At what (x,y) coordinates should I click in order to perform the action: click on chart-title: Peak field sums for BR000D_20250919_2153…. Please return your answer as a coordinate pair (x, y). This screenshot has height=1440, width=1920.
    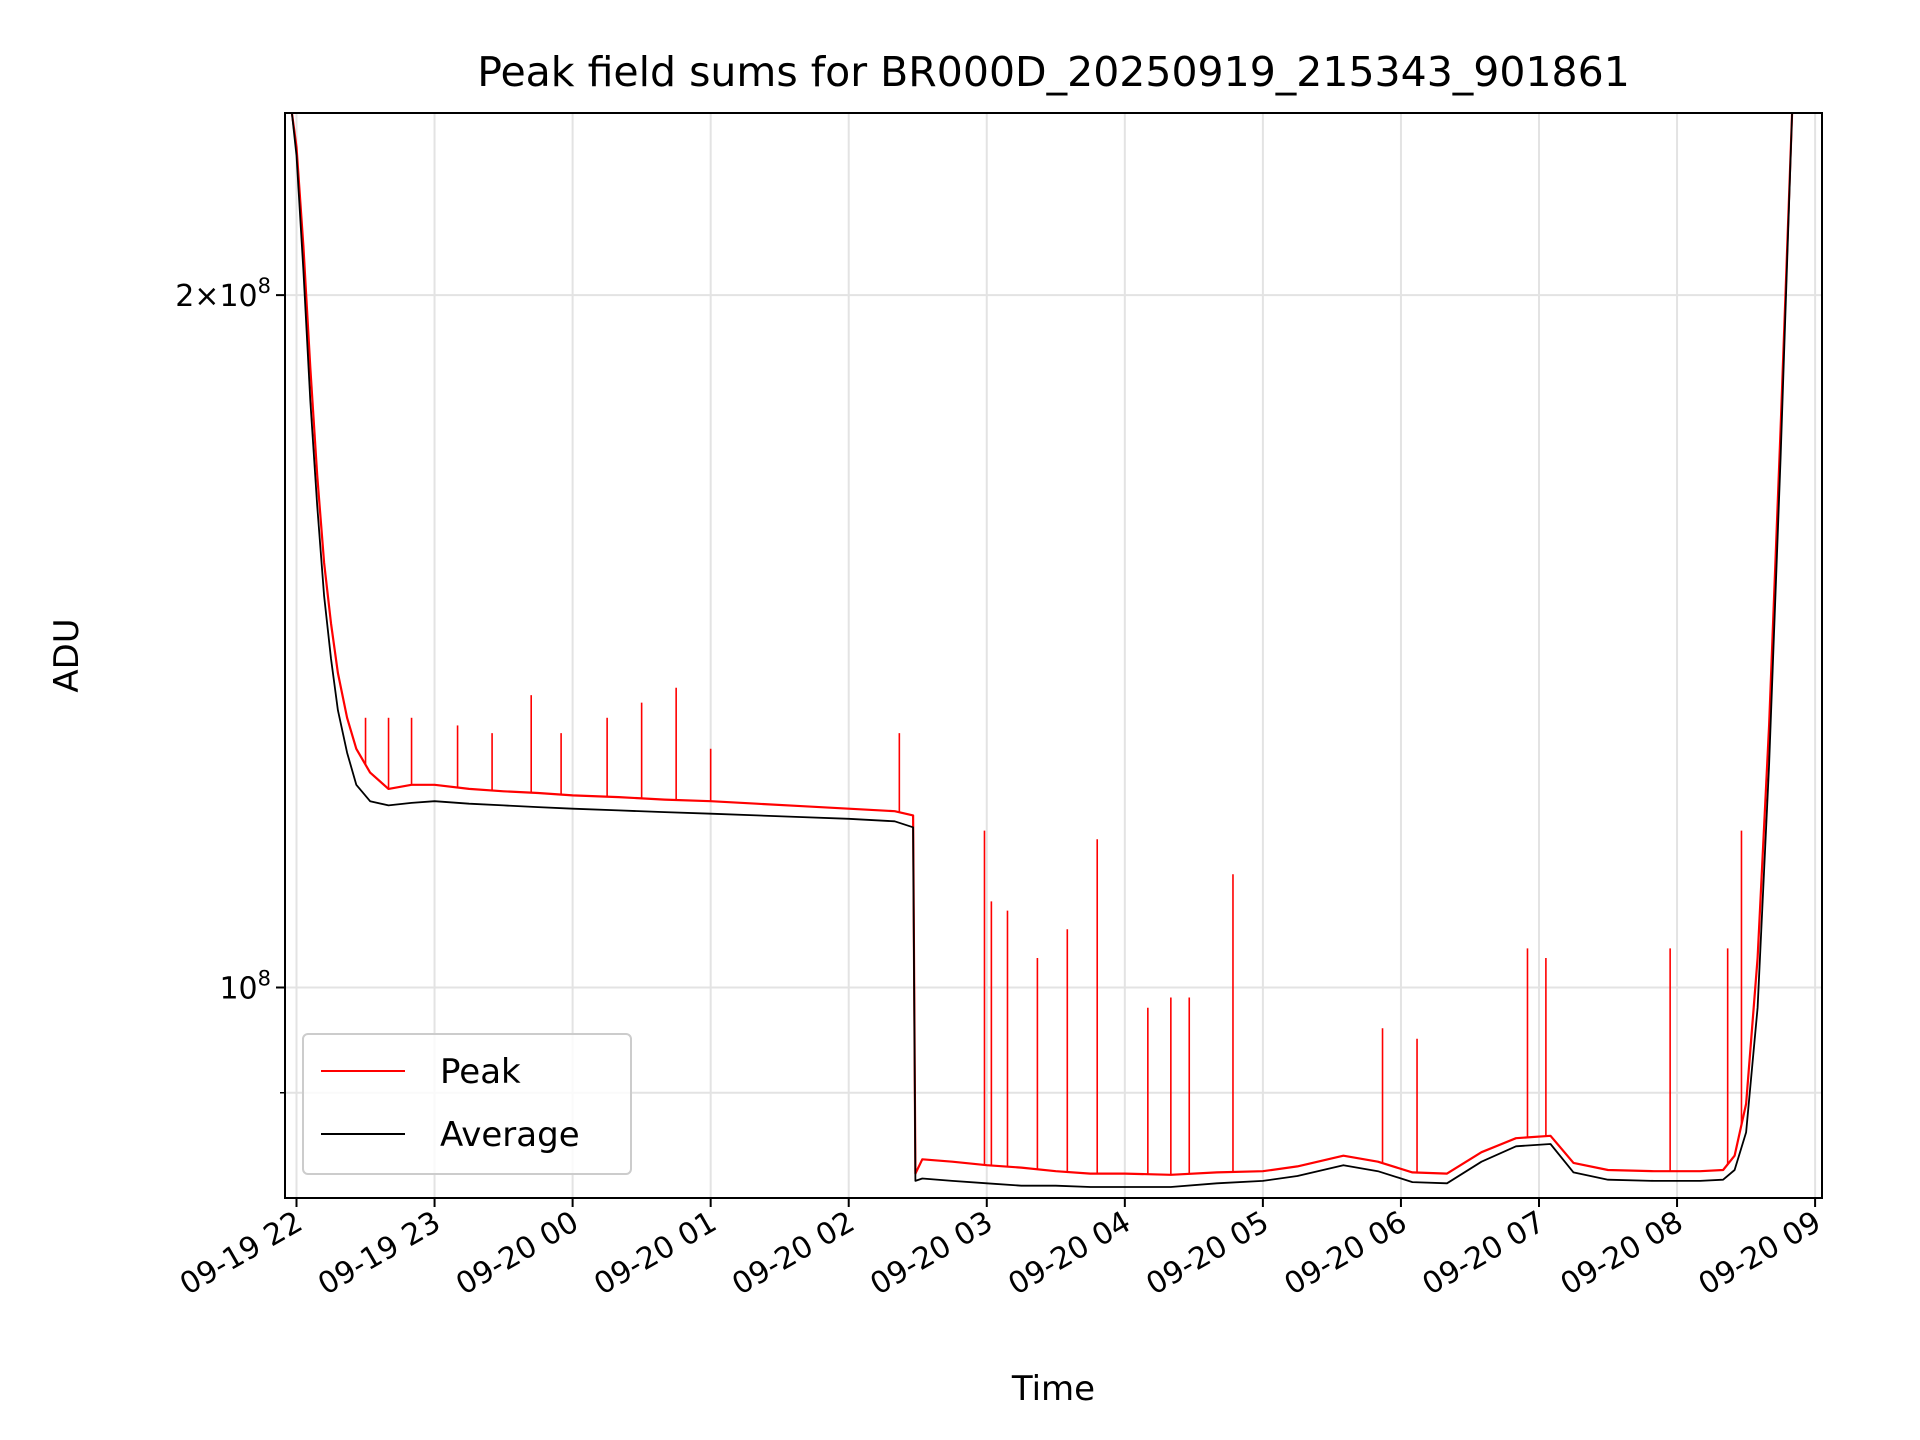
    Looking at the image, I should click on (1053, 72).